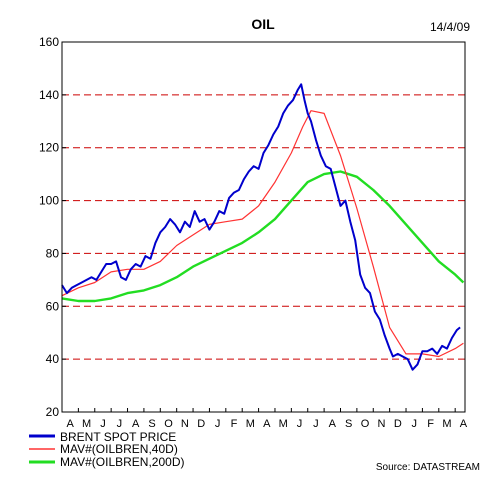 The width and height of the screenshot is (500, 493). I want to click on x-tick-label-17: S, so click(348, 424).